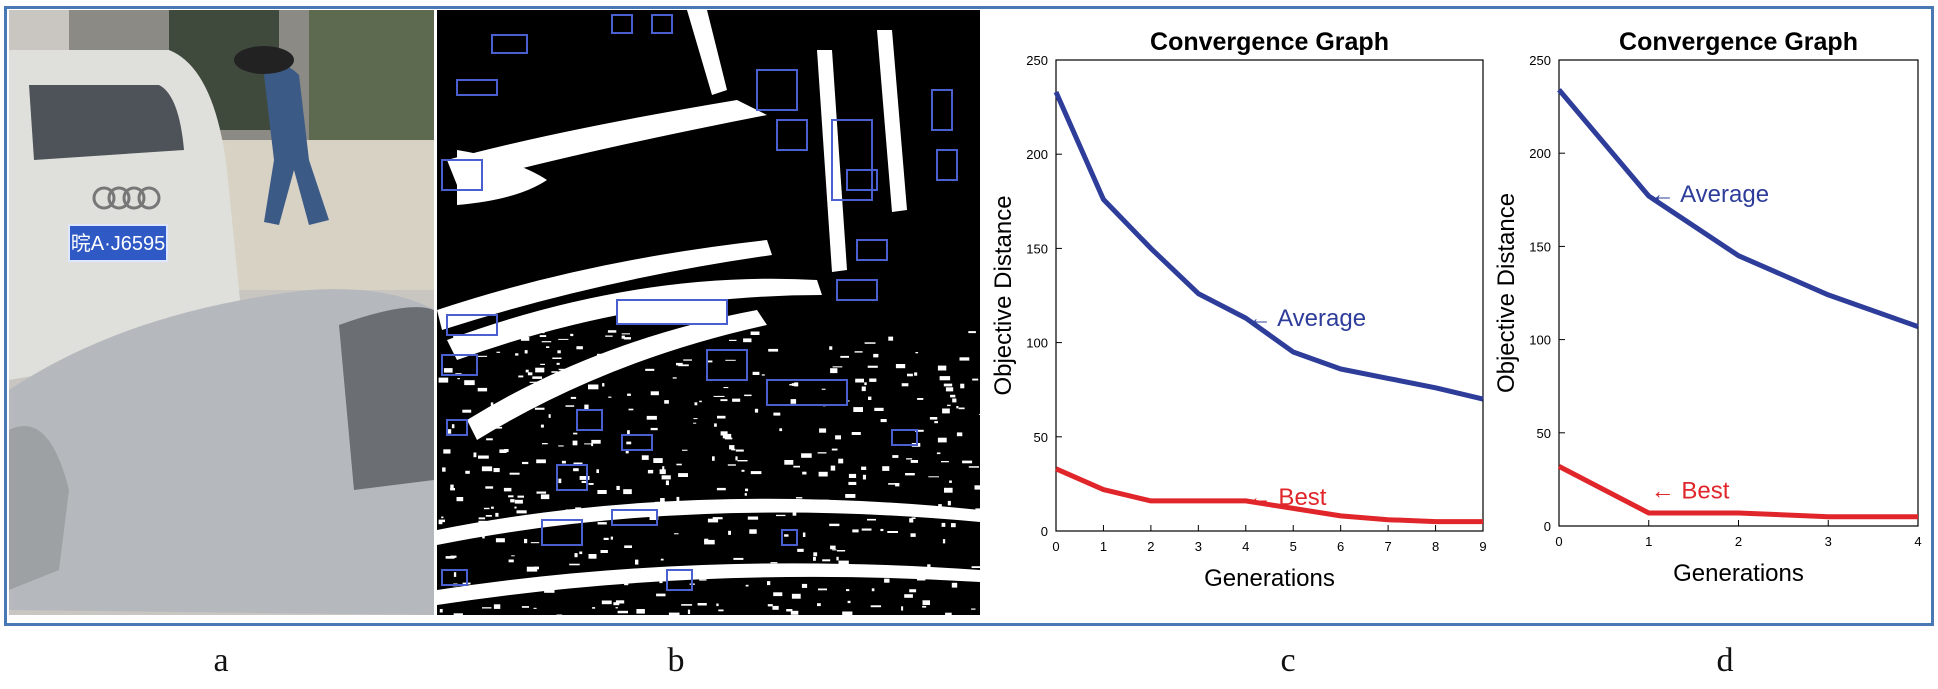  What do you see at coordinates (1737, 492) in the screenshot?
I see `series-line-best-d` at bounding box center [1737, 492].